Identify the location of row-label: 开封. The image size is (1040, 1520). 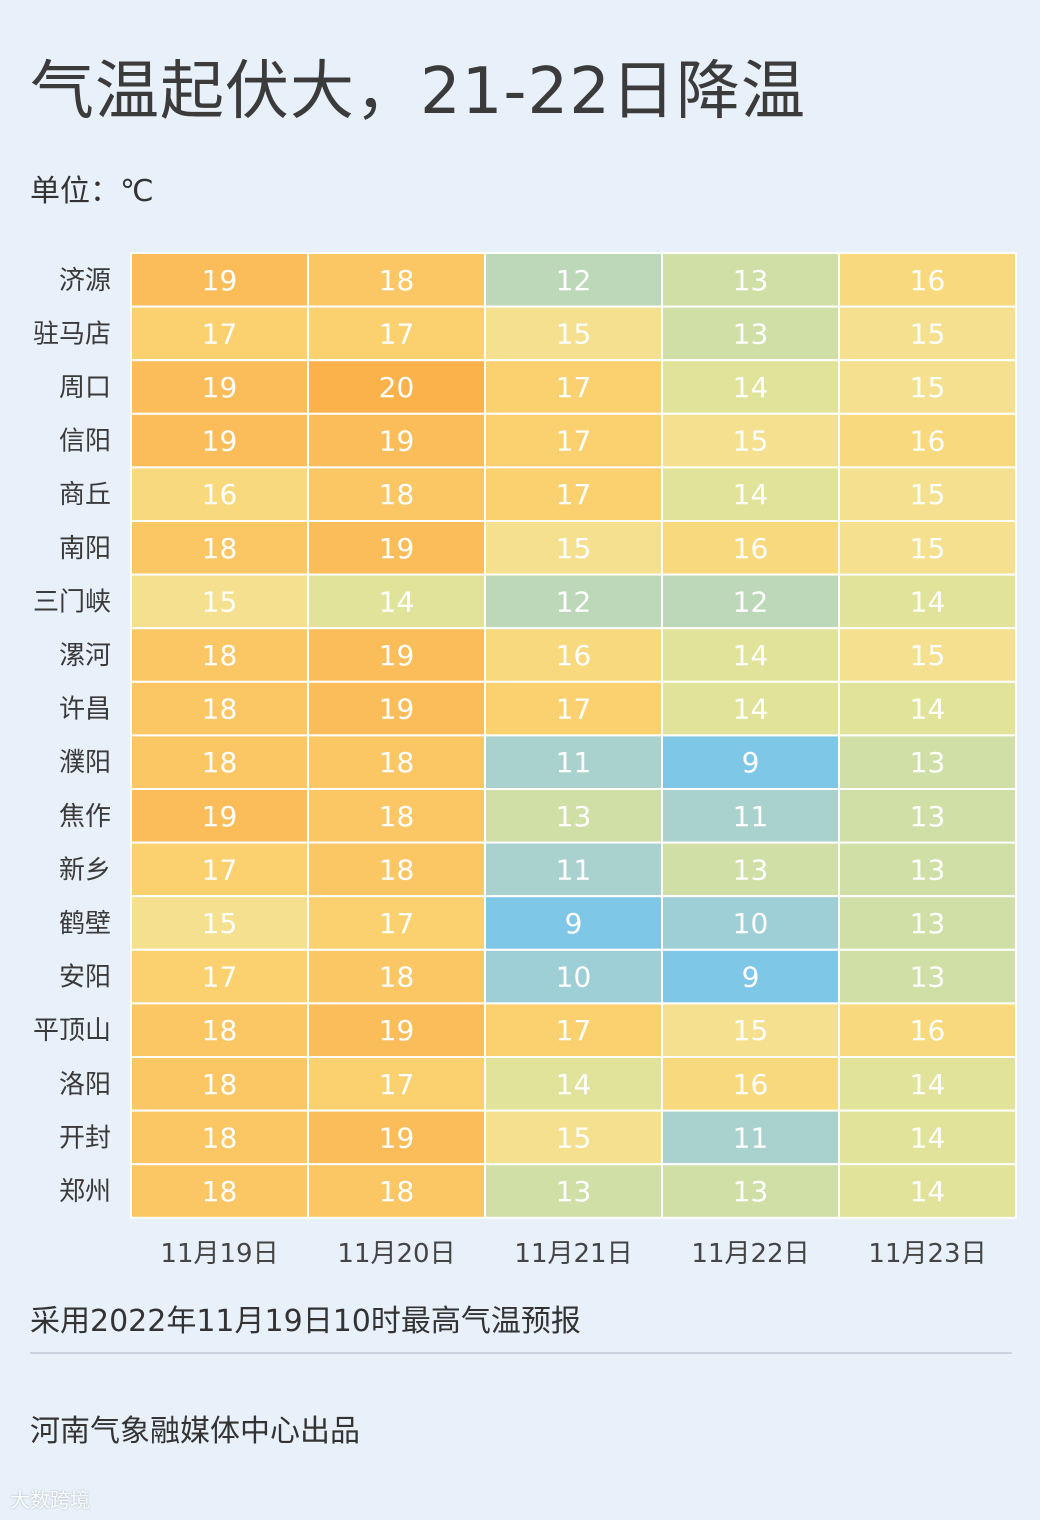
(85, 1138).